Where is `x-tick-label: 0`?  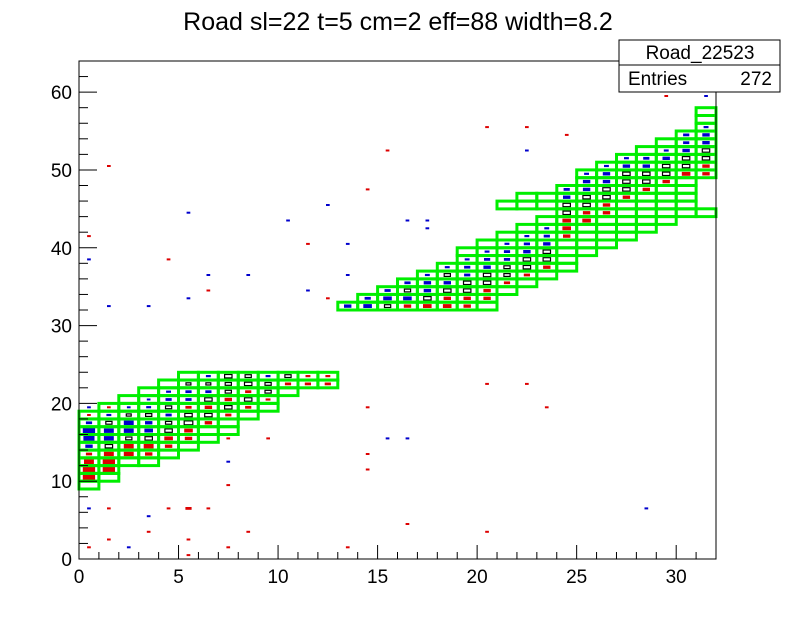 x-tick-label: 0 is located at coordinates (79, 577).